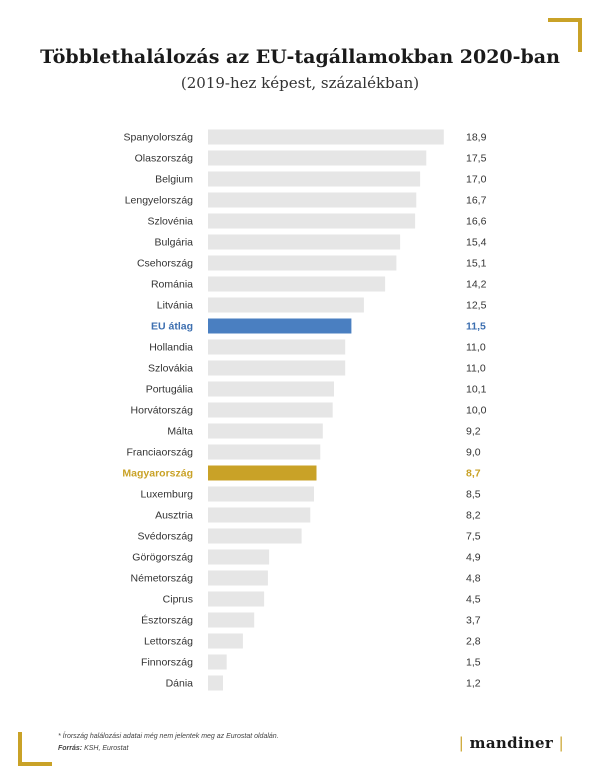 The image size is (600, 784). Describe the element at coordinates (180, 684) in the screenshot. I see `category-label-dania: Dánia` at that location.